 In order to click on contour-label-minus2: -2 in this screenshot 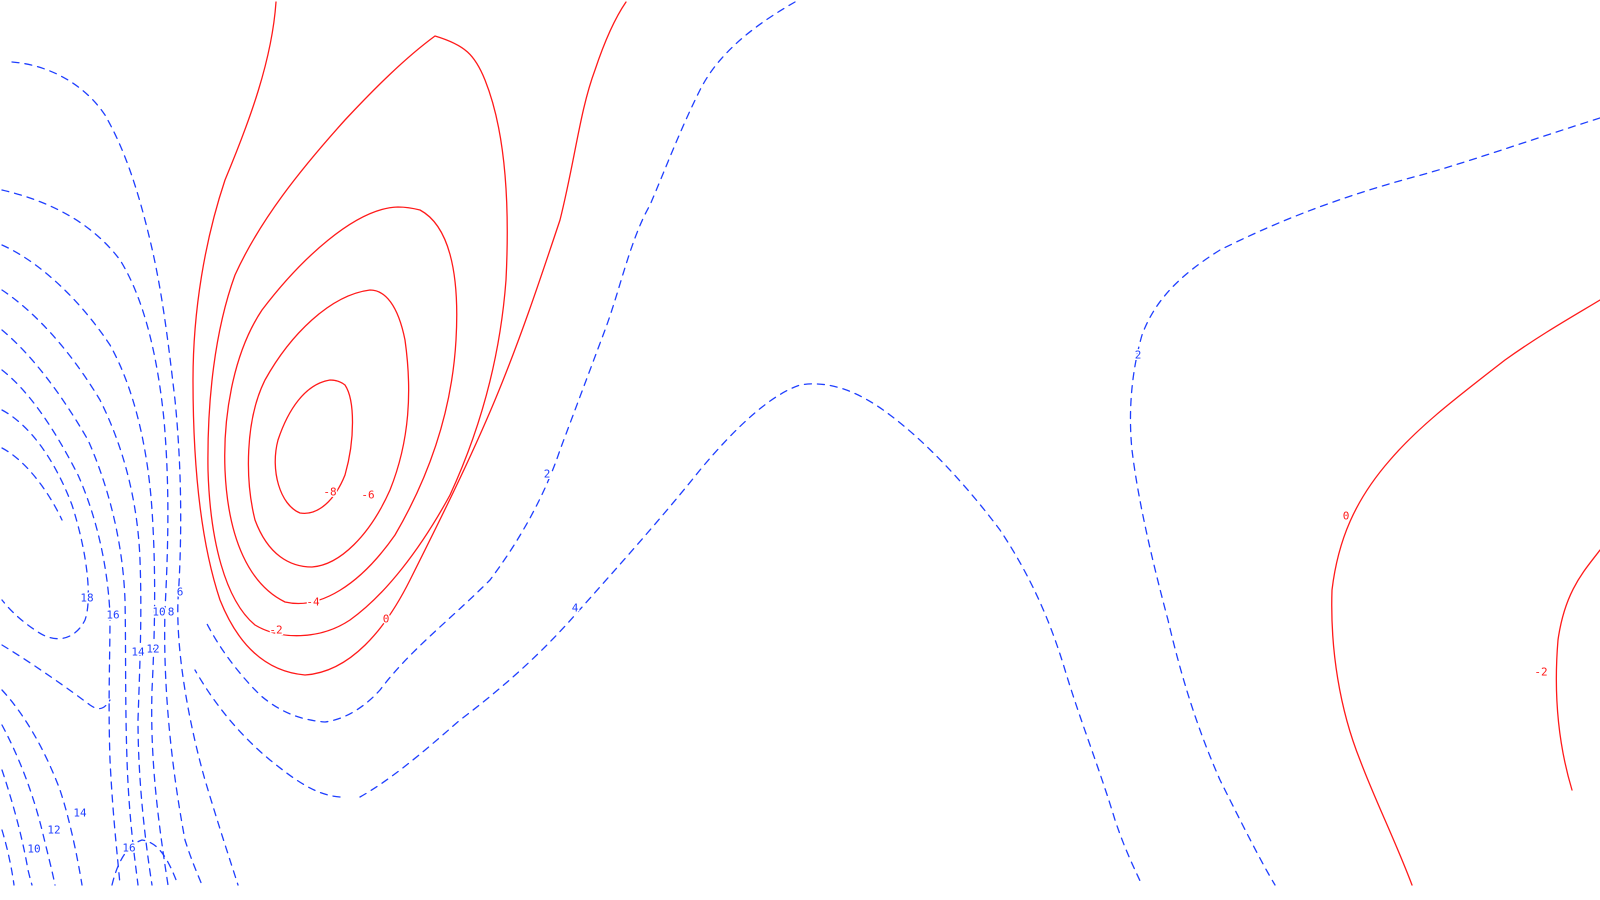, I will do `click(275, 630)`.